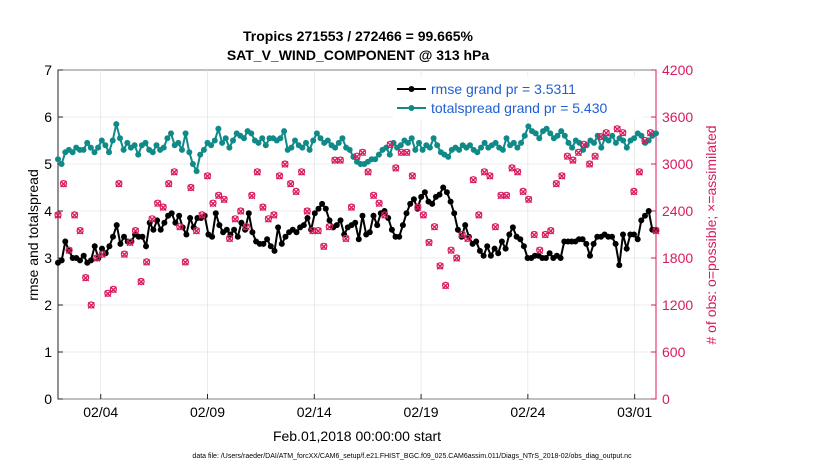  What do you see at coordinates (634, 412) in the screenshot?
I see `x-tick-label: 03/01` at bounding box center [634, 412].